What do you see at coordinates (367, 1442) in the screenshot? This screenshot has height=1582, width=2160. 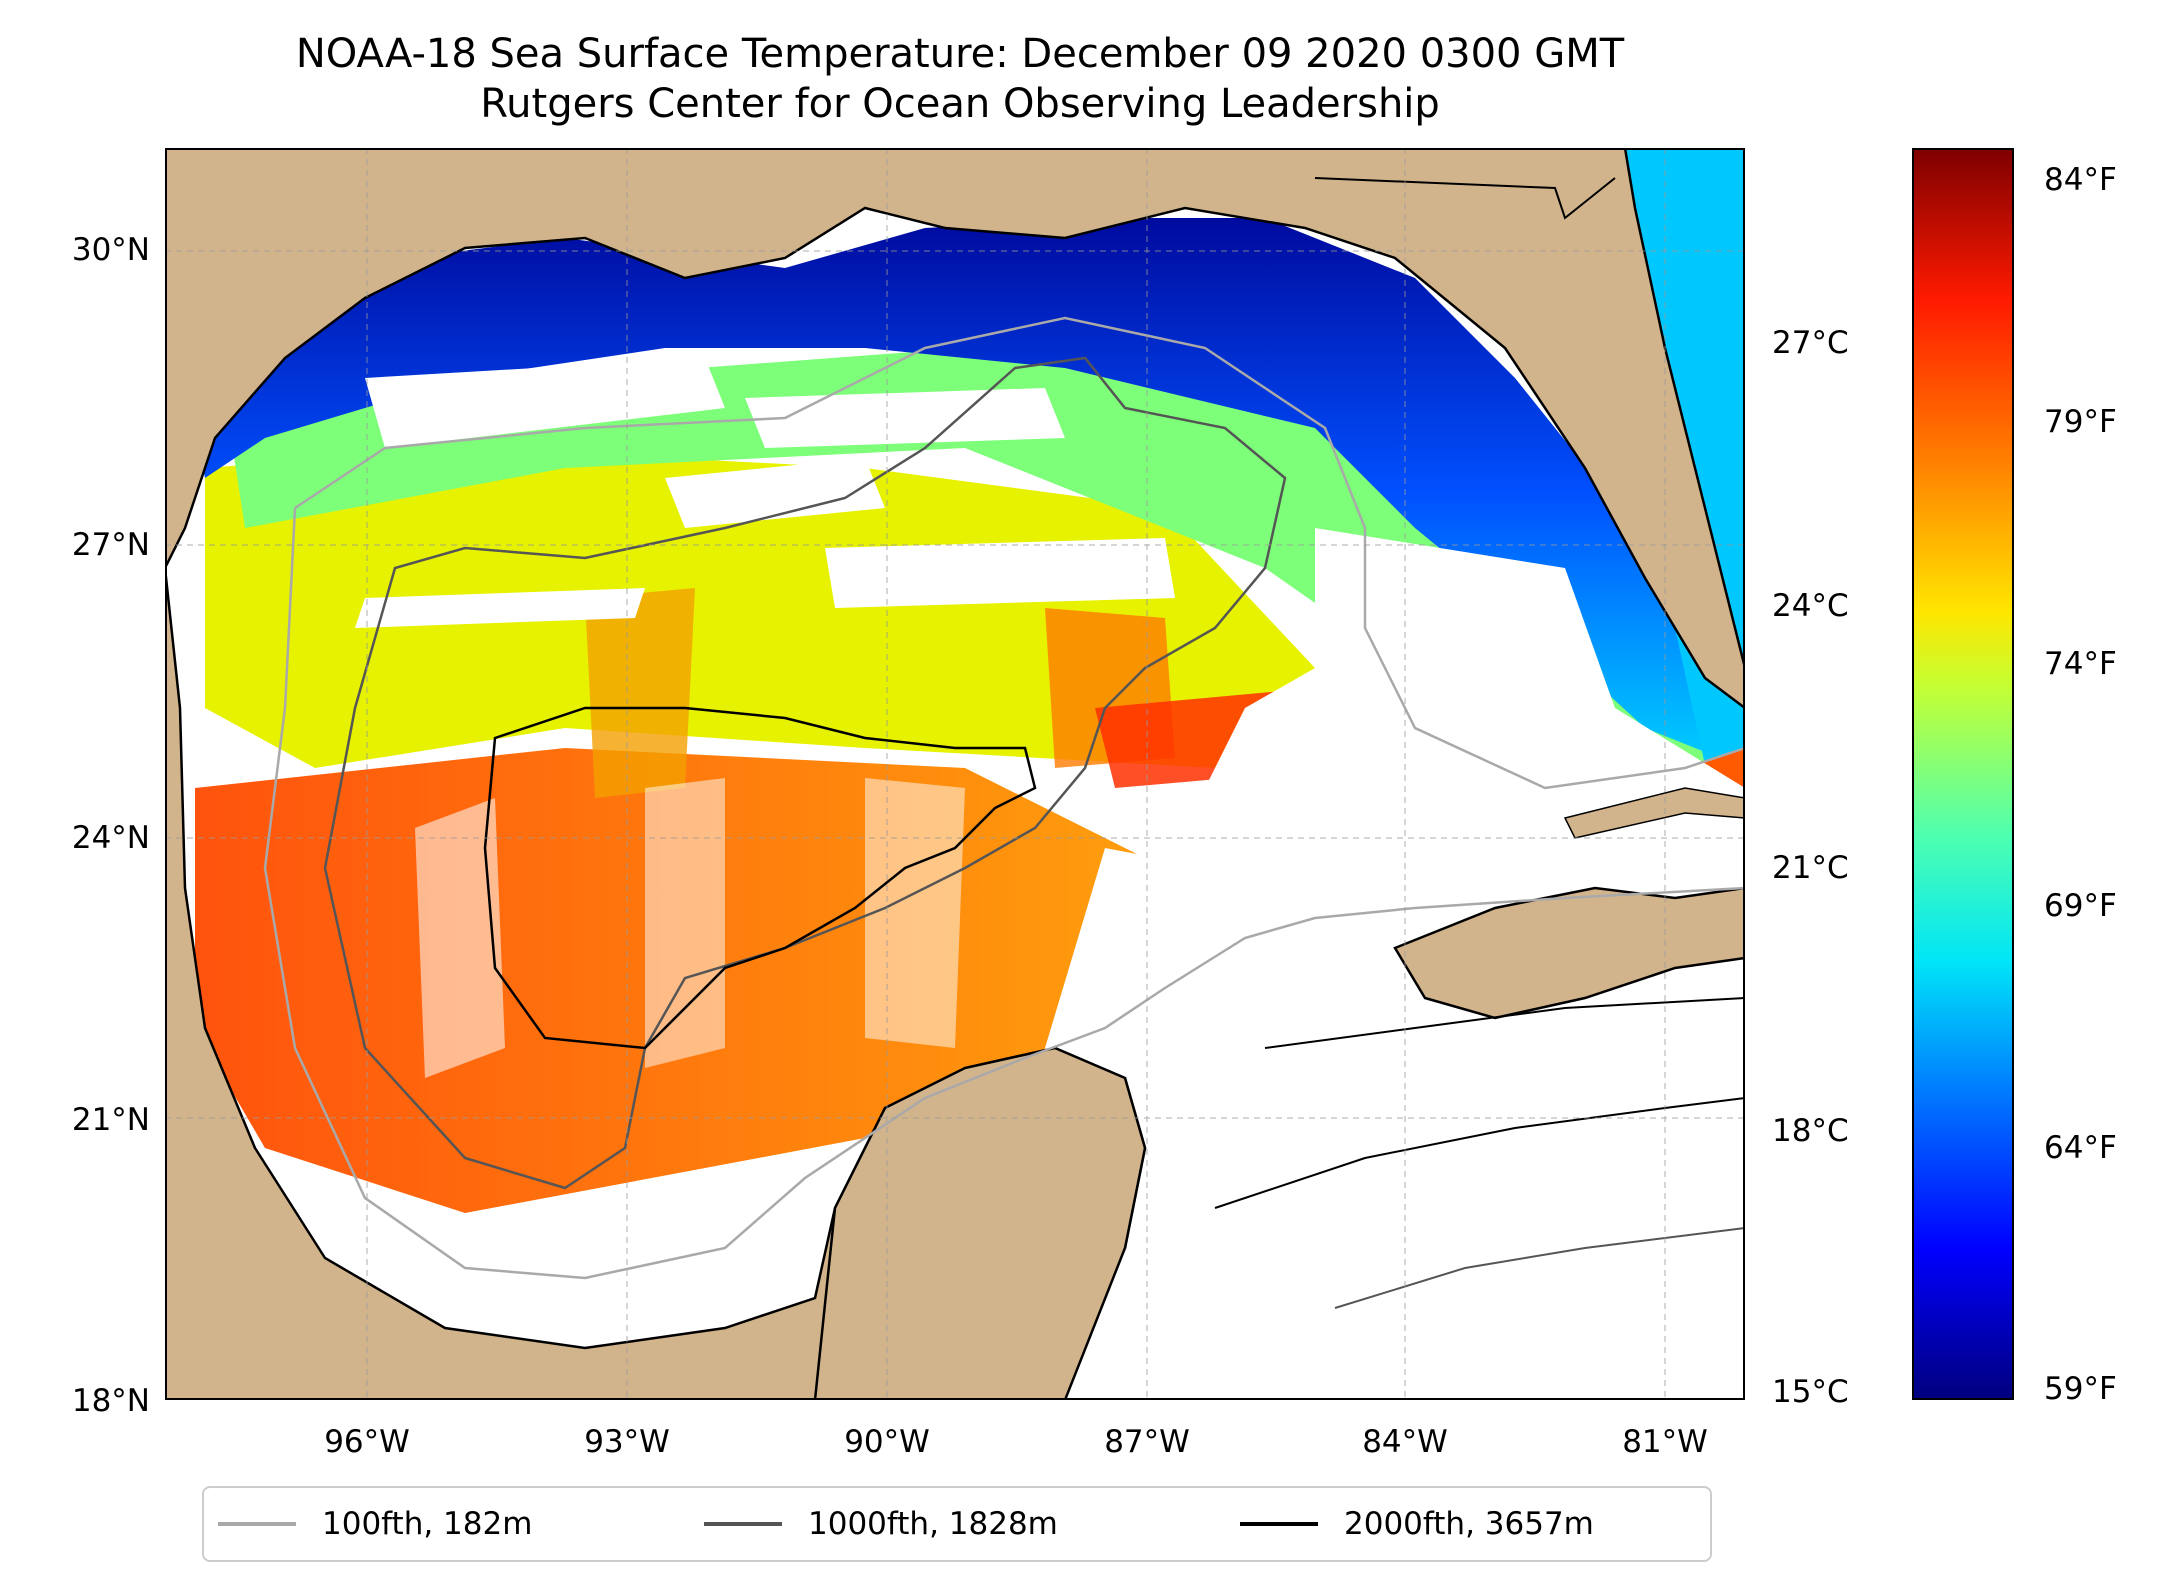 I see `lon-label-96w: 96°W` at bounding box center [367, 1442].